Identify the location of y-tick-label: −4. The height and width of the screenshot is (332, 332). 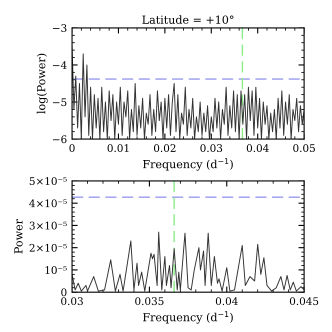
(59, 65).